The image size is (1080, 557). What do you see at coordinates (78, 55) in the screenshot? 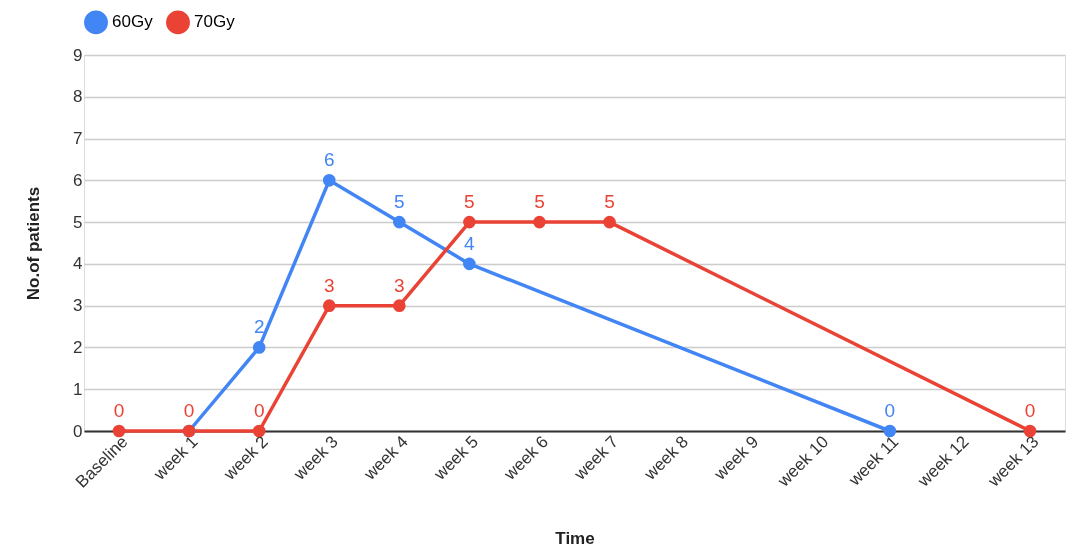
I see `y-tick-label: 9` at bounding box center [78, 55].